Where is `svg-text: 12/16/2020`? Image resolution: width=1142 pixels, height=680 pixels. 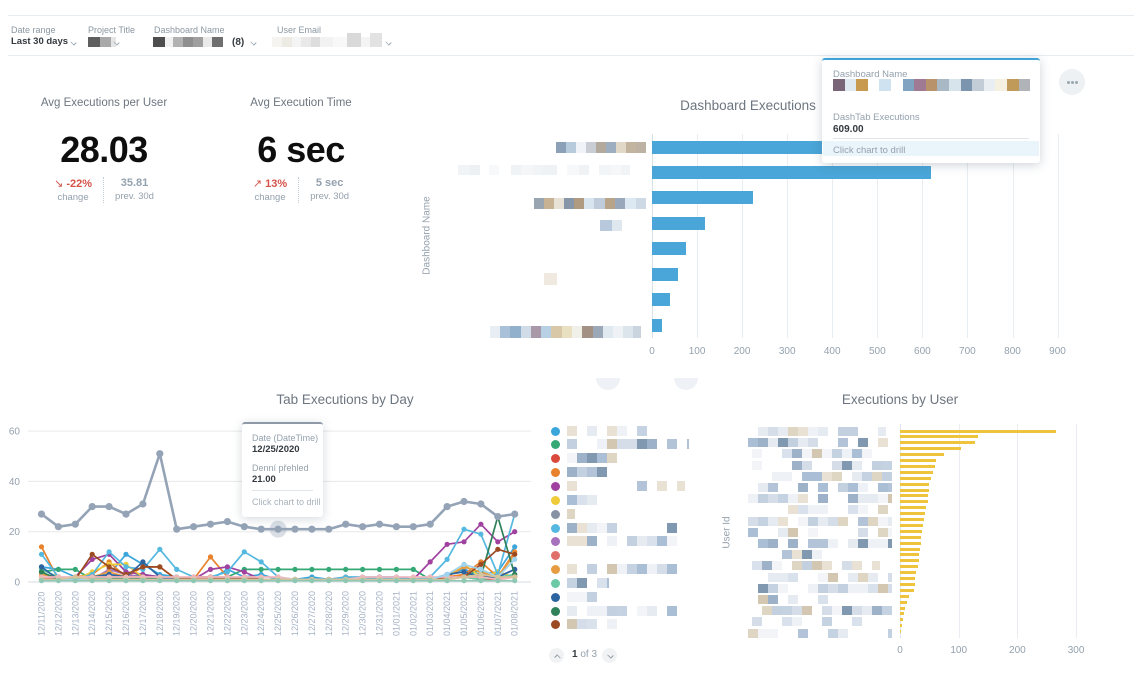
svg-text: 12/16/2020 is located at coordinates (126, 613).